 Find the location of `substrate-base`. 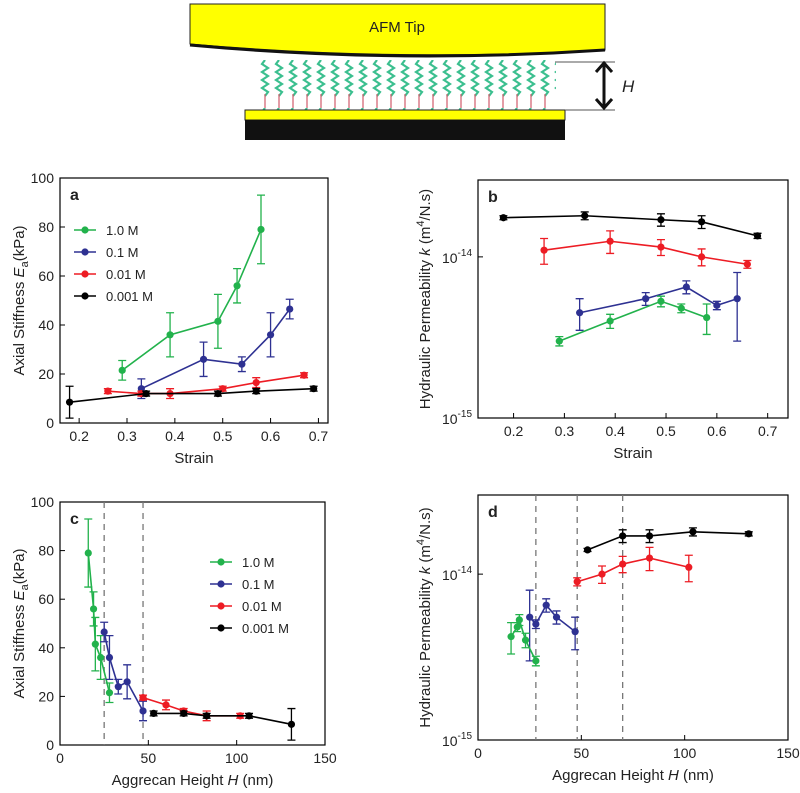

substrate-base is located at coordinates (405, 130).